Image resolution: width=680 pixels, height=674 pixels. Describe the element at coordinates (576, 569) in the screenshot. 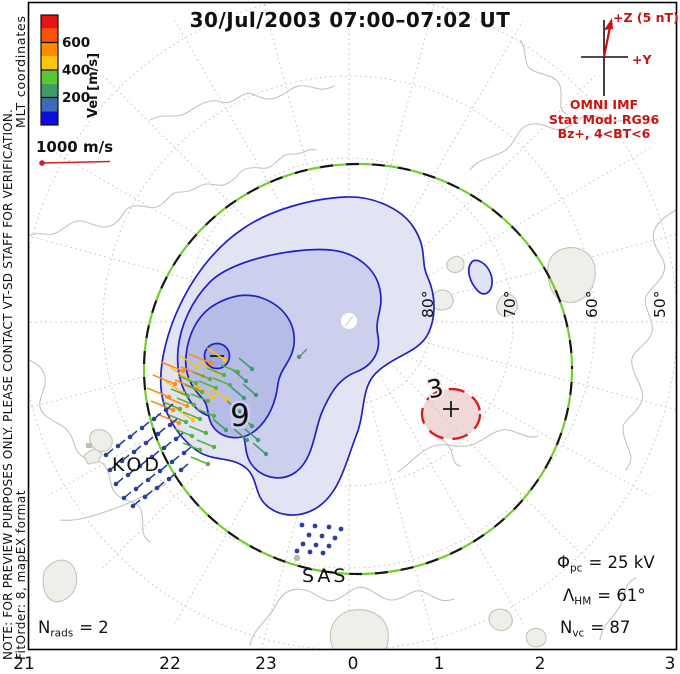

I see `stat-phi-sub: pc` at that location.